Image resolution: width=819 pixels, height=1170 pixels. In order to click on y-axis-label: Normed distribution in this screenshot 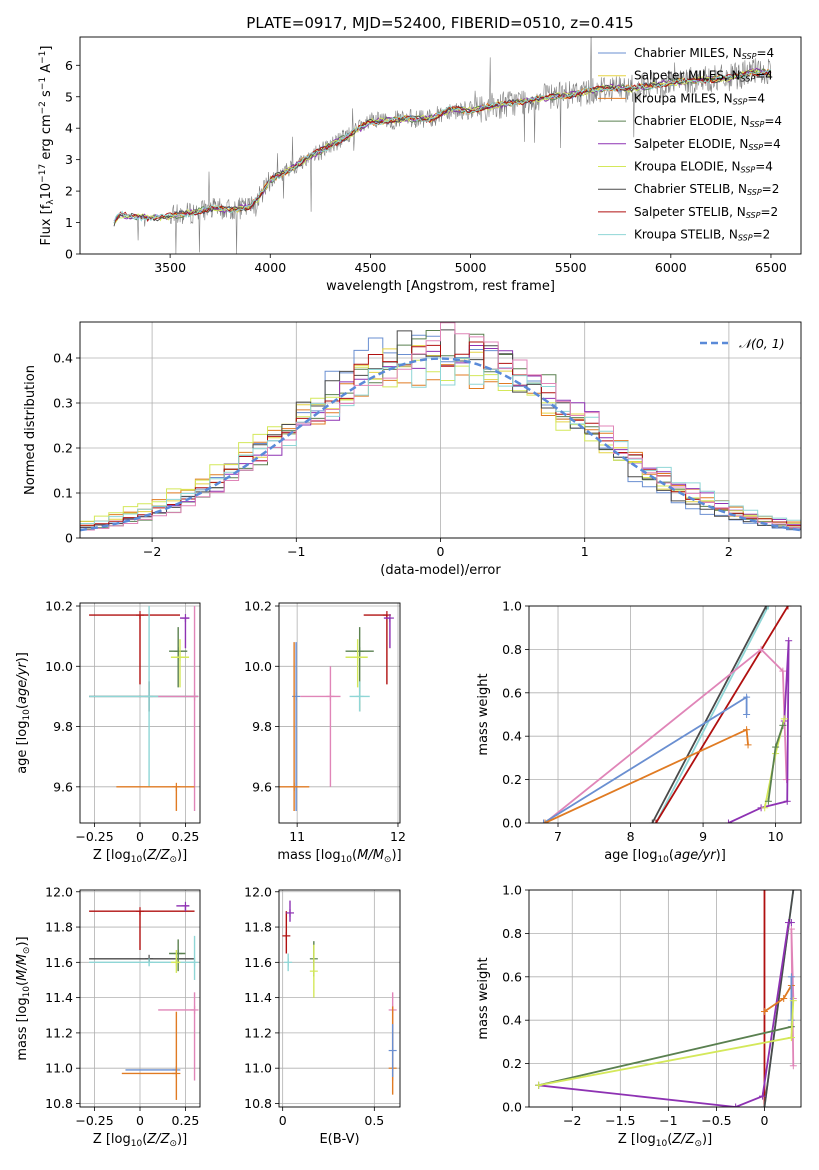, I will do `click(30, 430)`.